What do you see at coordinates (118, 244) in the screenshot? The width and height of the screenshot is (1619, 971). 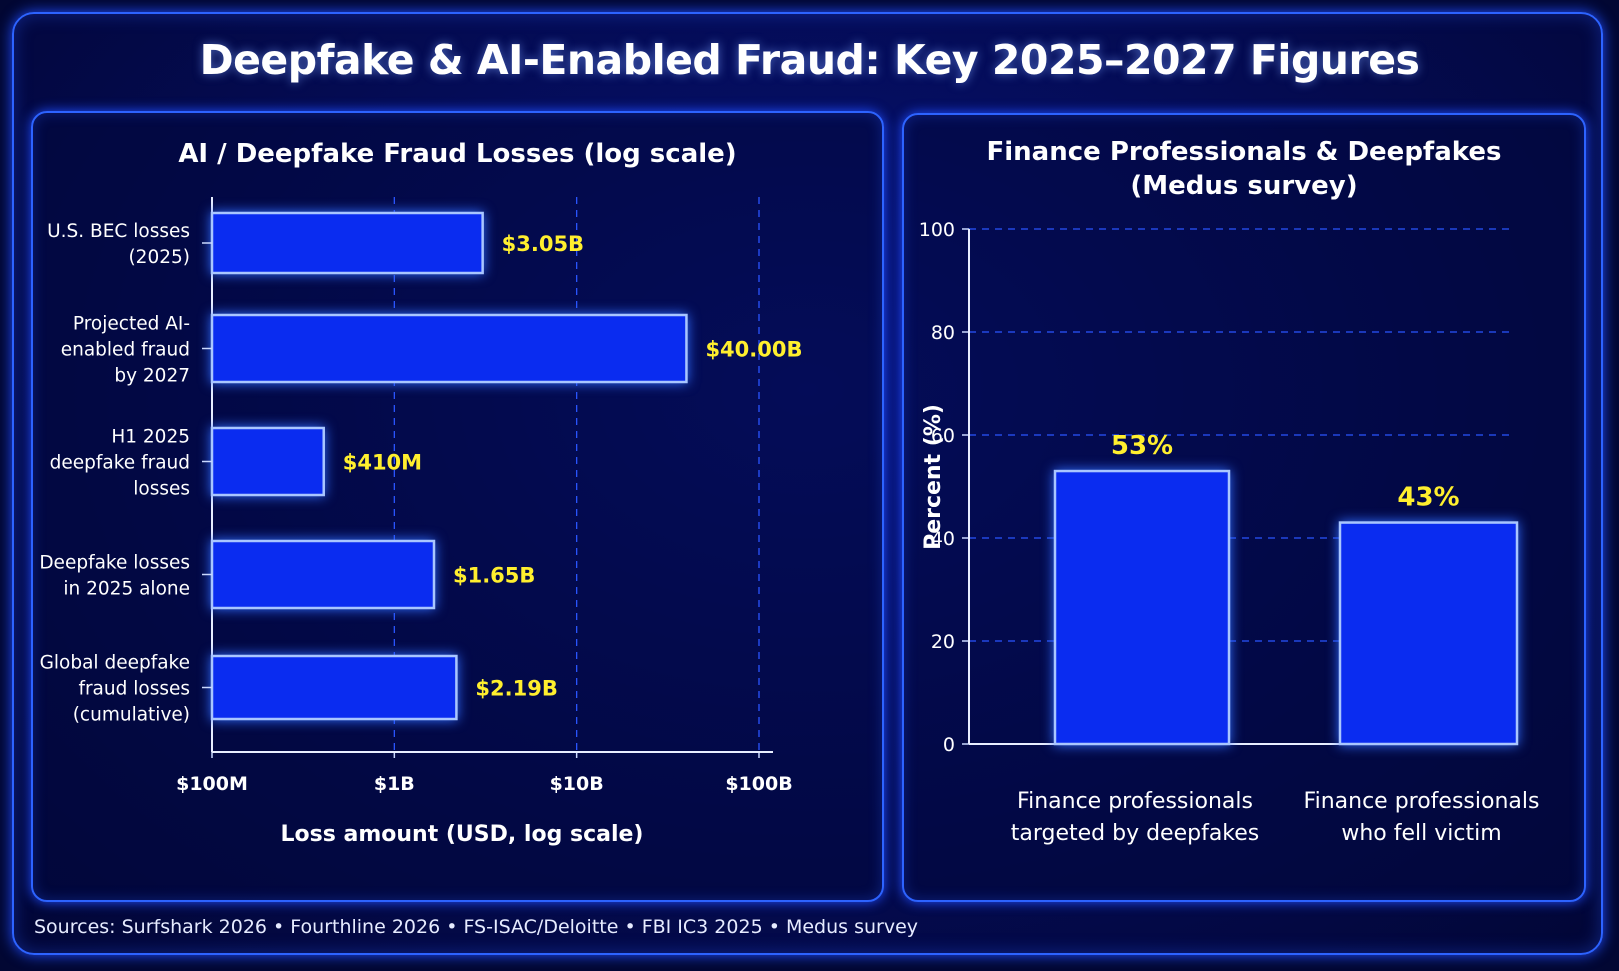 I see `category-label: U.S. BEC losses (2025)` at bounding box center [118, 244].